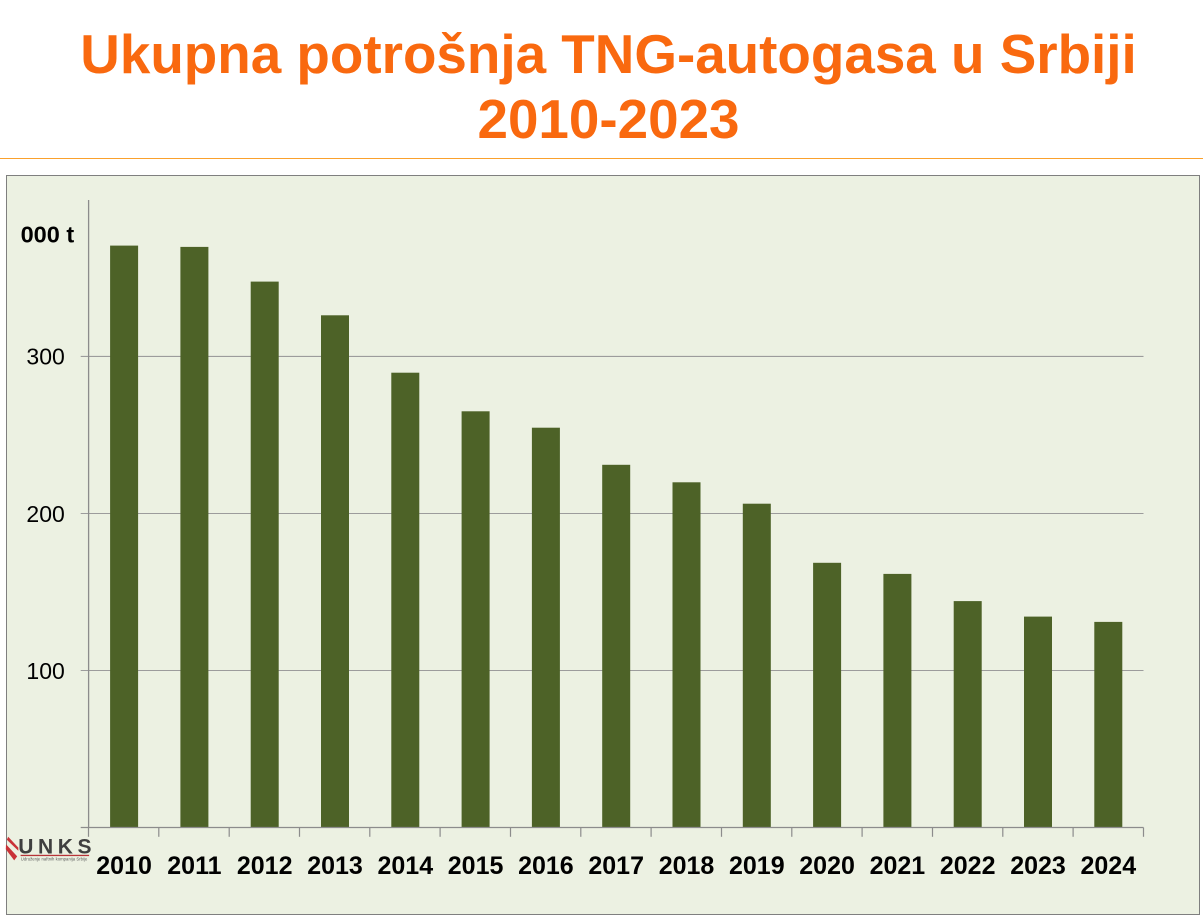  Describe the element at coordinates (476, 866) in the screenshot. I see `svg-text: 2015` at that location.